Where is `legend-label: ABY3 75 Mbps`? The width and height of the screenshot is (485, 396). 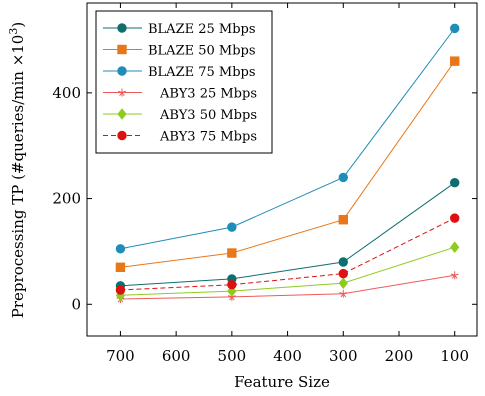 legend-label: ABY3 75 Mbps is located at coordinates (208, 137).